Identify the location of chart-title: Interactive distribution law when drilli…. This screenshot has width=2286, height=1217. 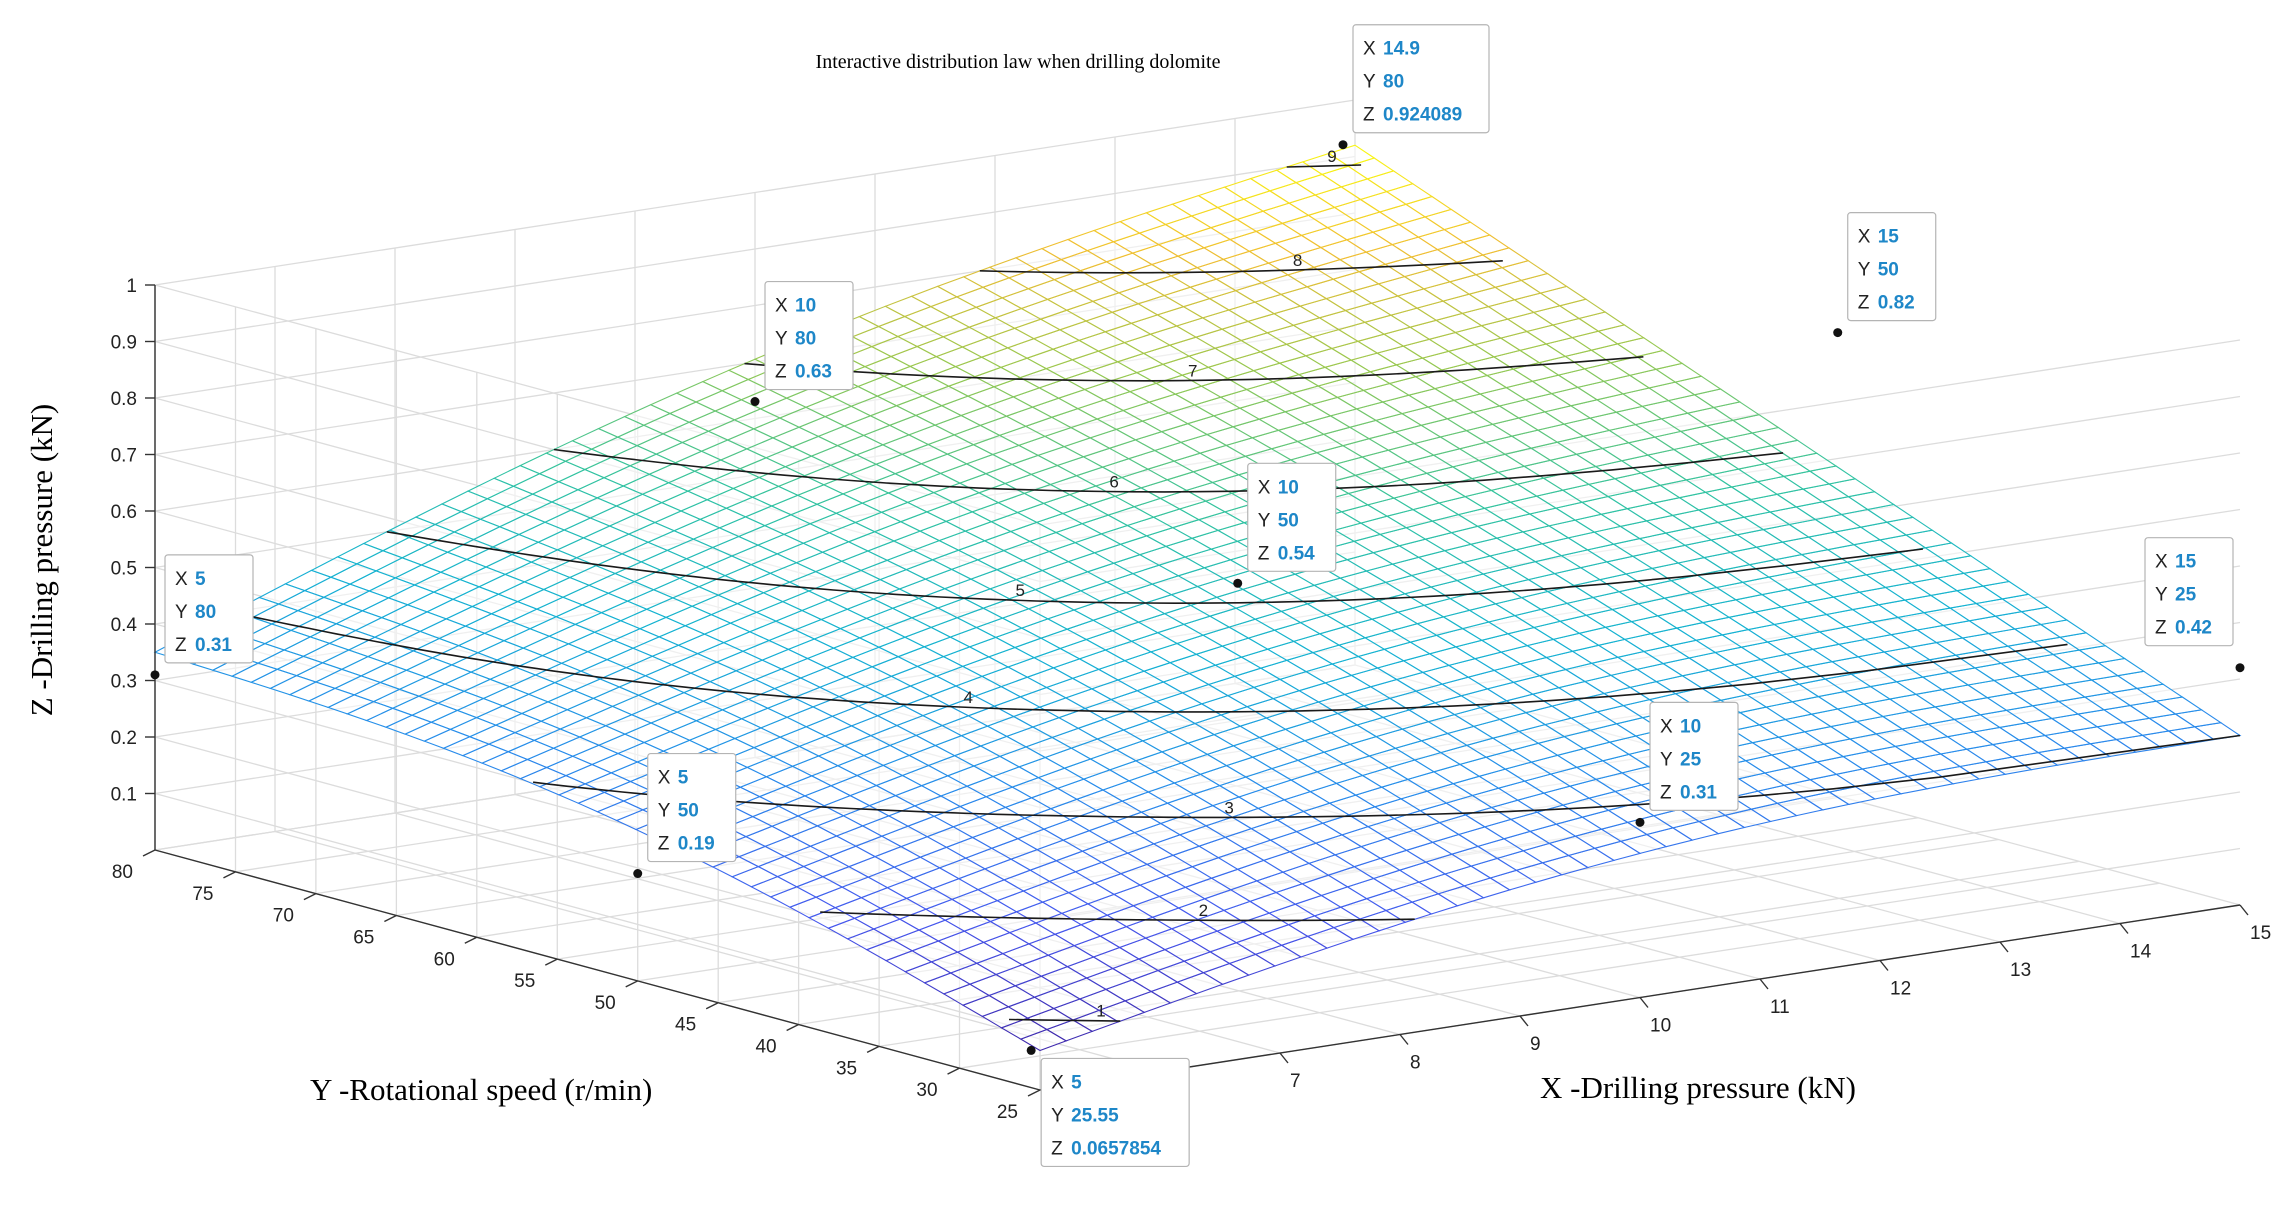
(1018, 62).